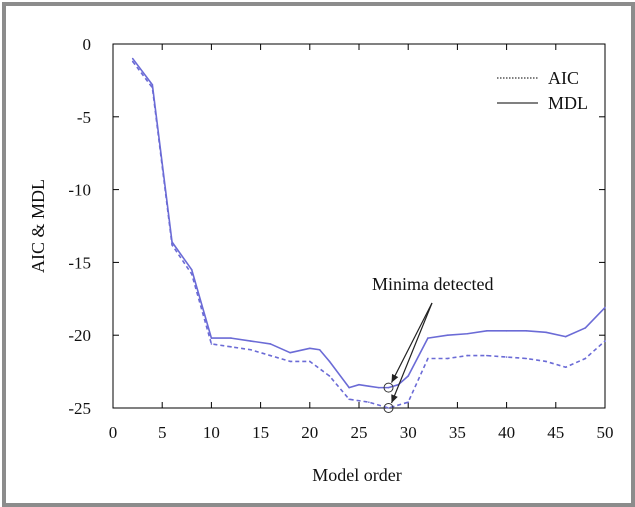  I want to click on x-tick-label: 10, so click(211, 432).